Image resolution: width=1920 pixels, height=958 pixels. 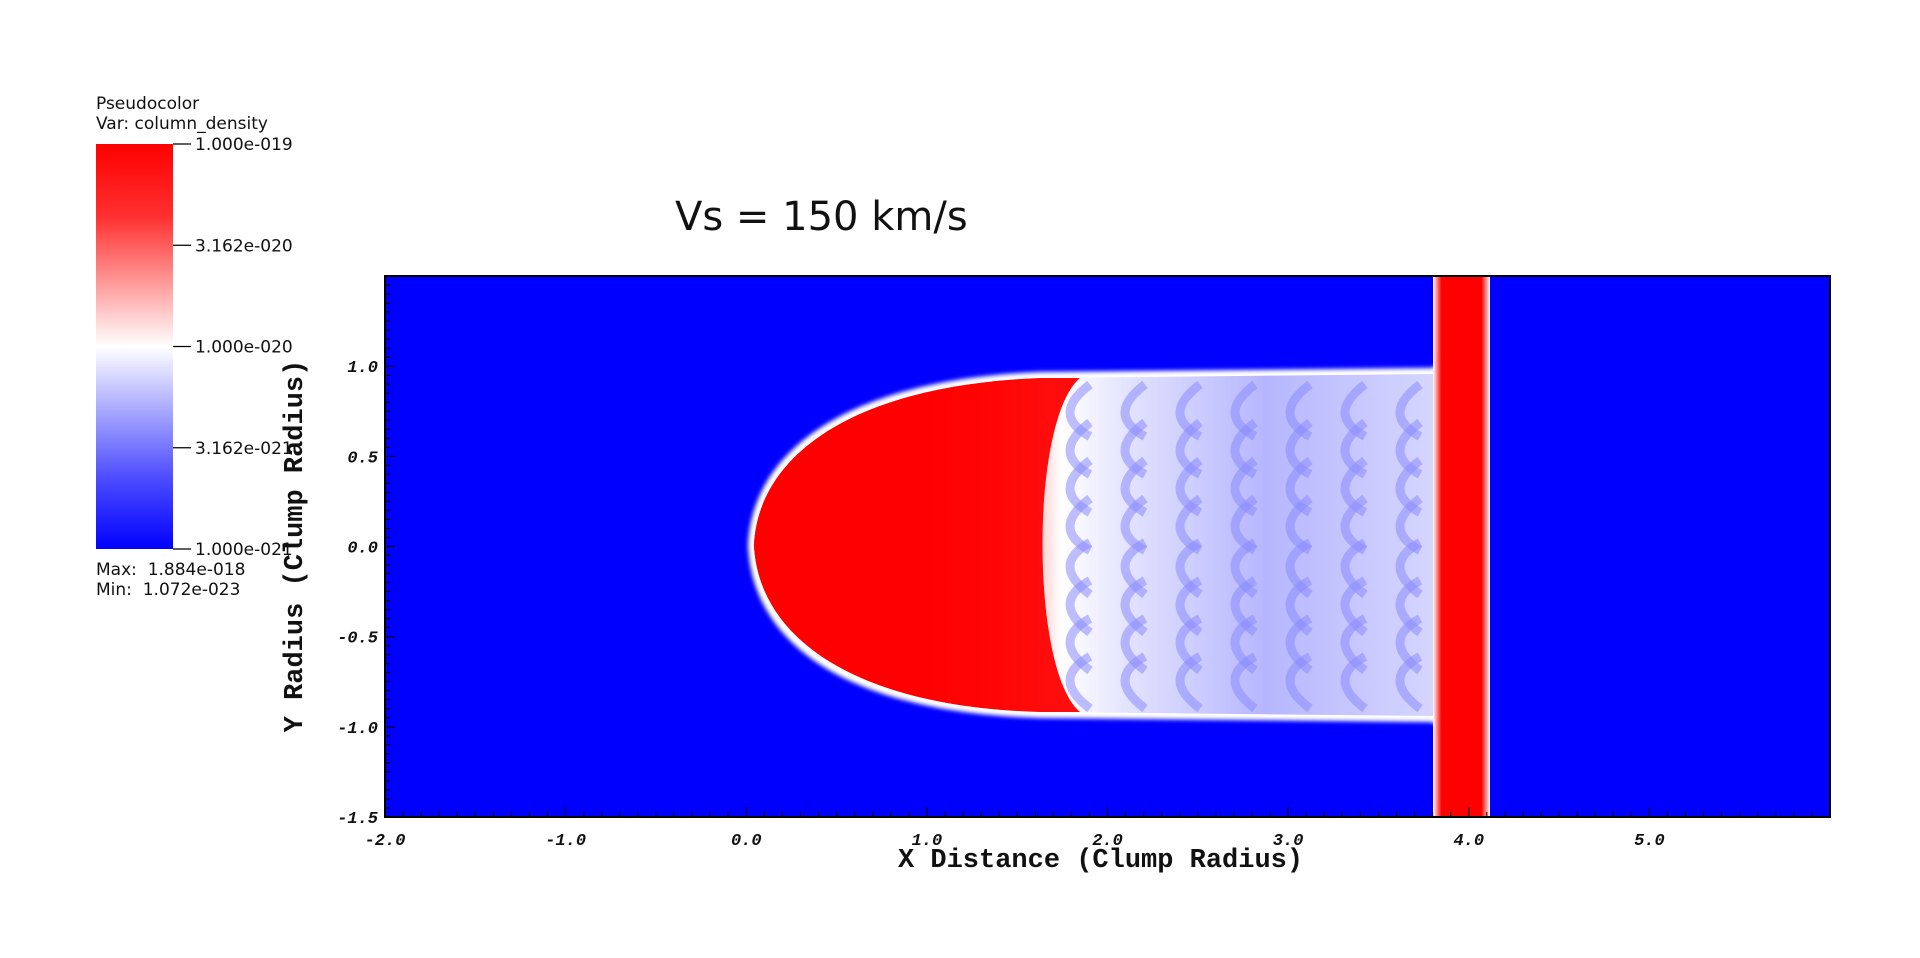 What do you see at coordinates (191, 590) in the screenshot?
I see `min-value: 1.072e-023` at bounding box center [191, 590].